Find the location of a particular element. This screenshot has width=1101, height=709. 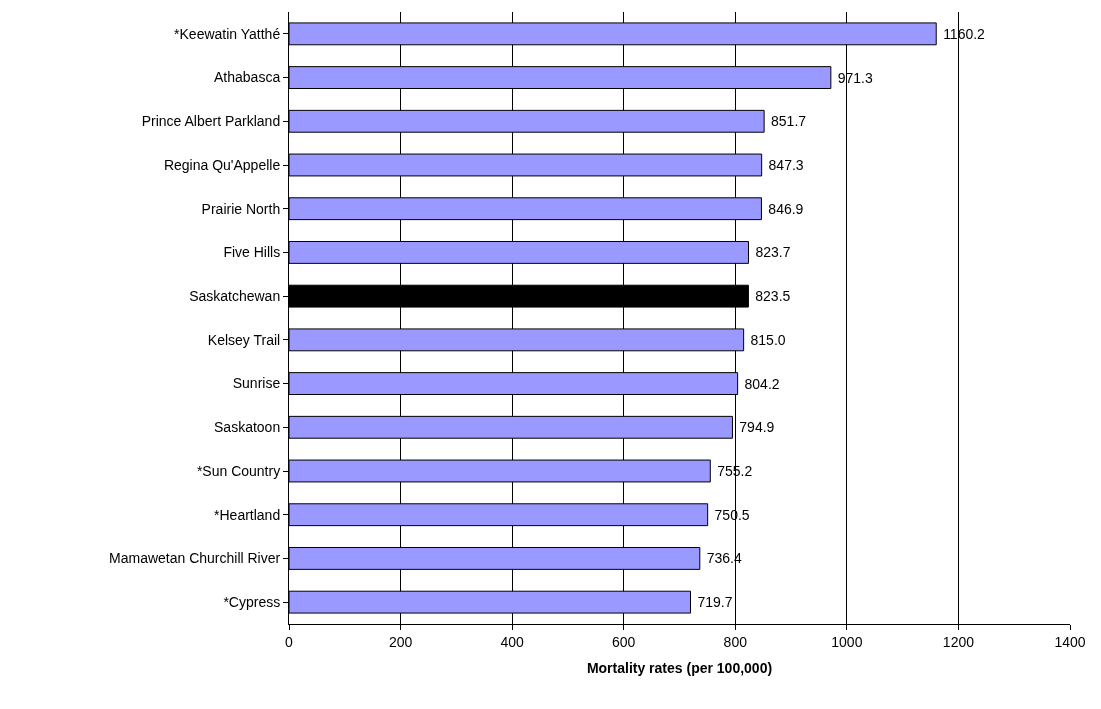

data-label: 851.7 is located at coordinates (787, 121).